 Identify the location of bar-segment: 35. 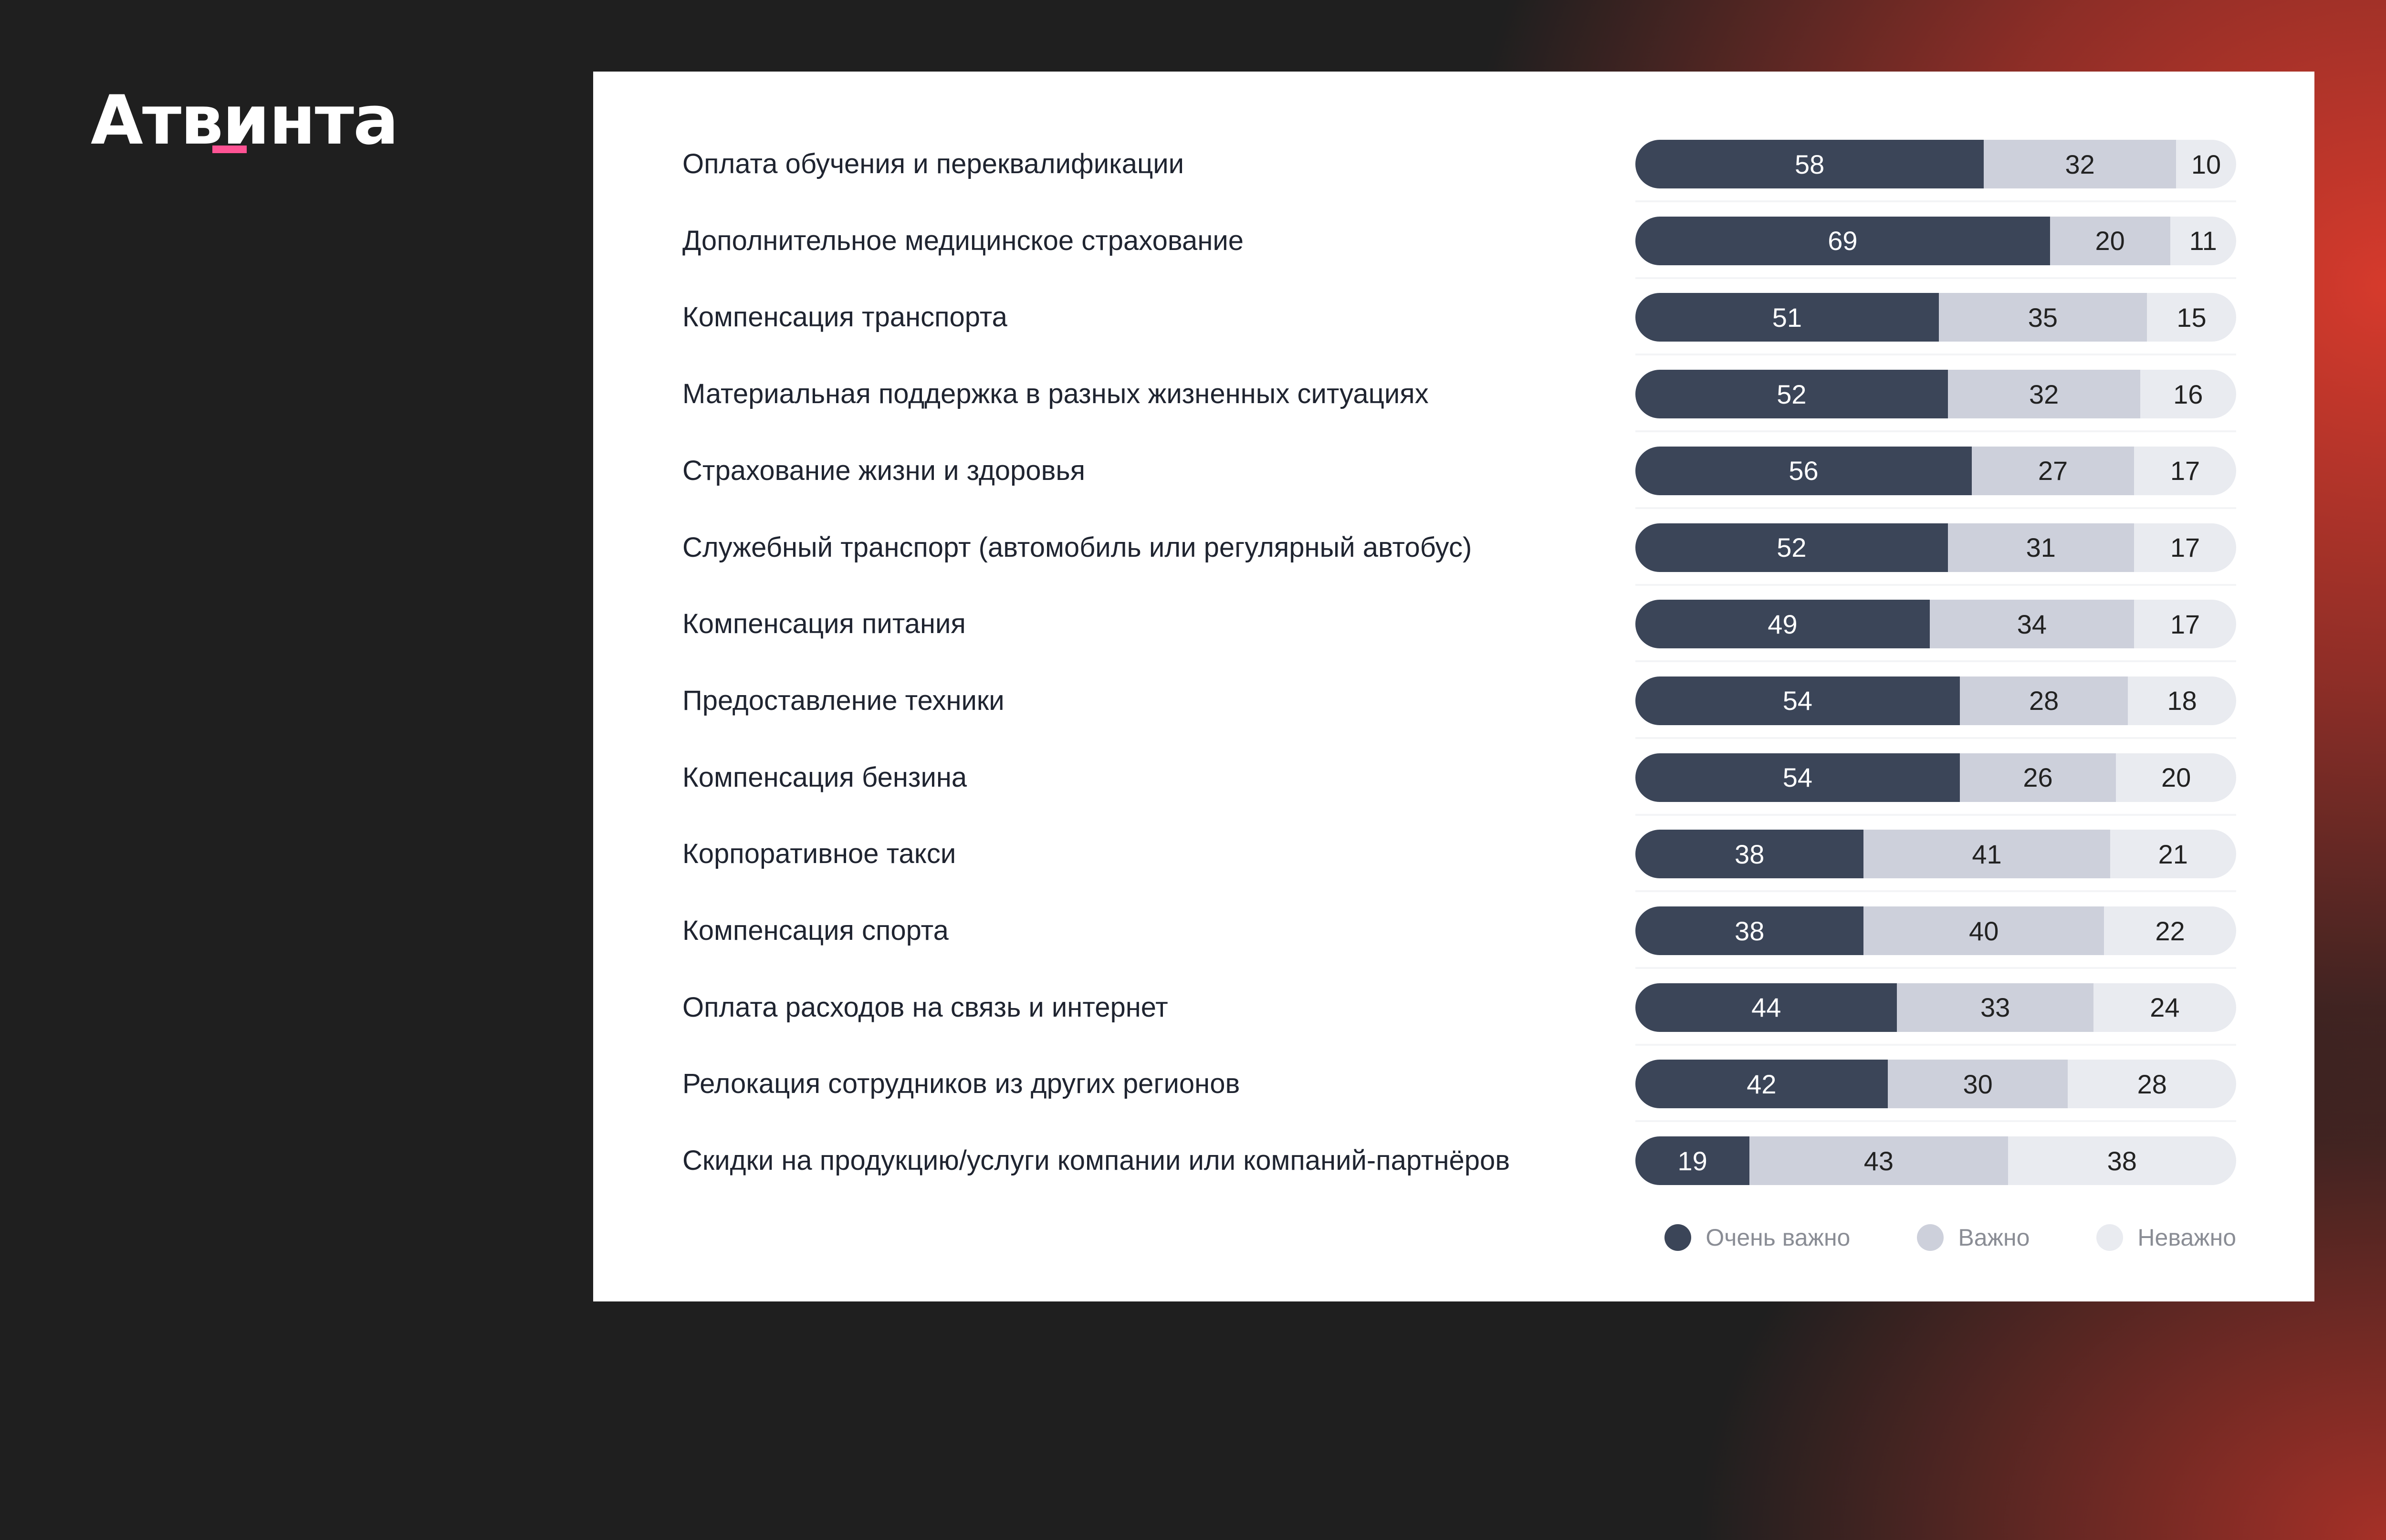
(2043, 318).